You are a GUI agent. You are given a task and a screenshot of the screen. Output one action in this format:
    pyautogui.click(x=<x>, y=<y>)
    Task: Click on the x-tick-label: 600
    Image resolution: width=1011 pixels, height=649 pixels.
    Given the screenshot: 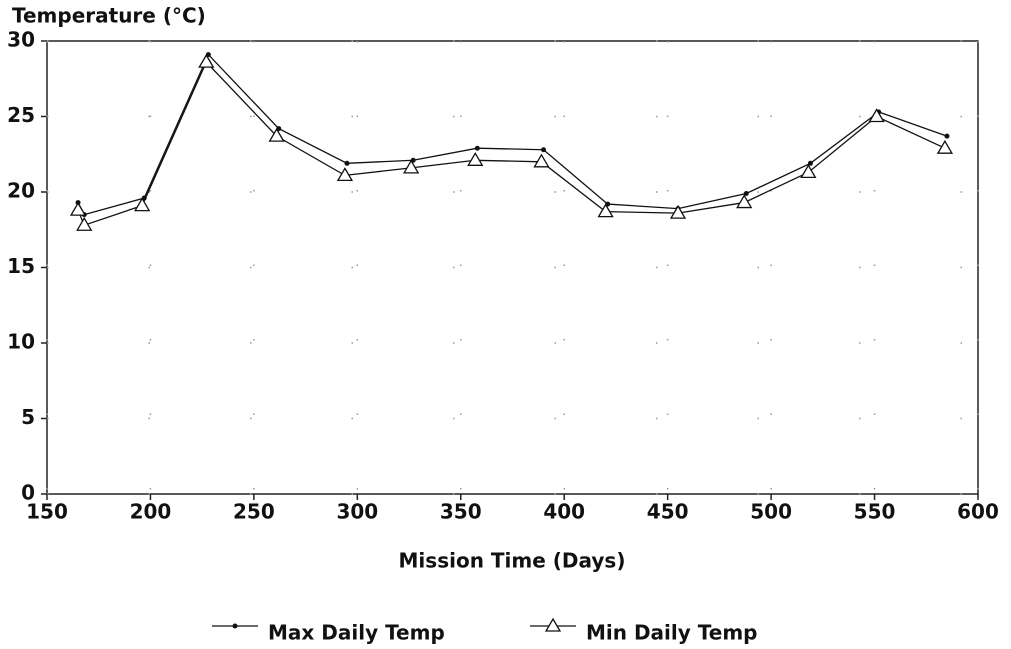 What is the action you would take?
    pyautogui.click(x=978, y=512)
    